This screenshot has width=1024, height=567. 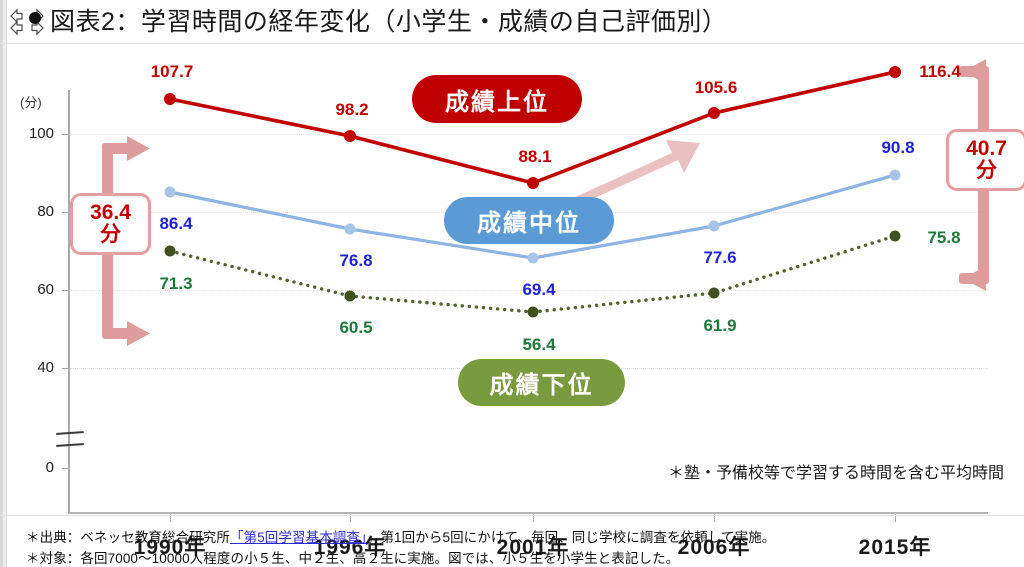 What do you see at coordinates (45, 289) in the screenshot?
I see `y-axis-label-60: 60` at bounding box center [45, 289].